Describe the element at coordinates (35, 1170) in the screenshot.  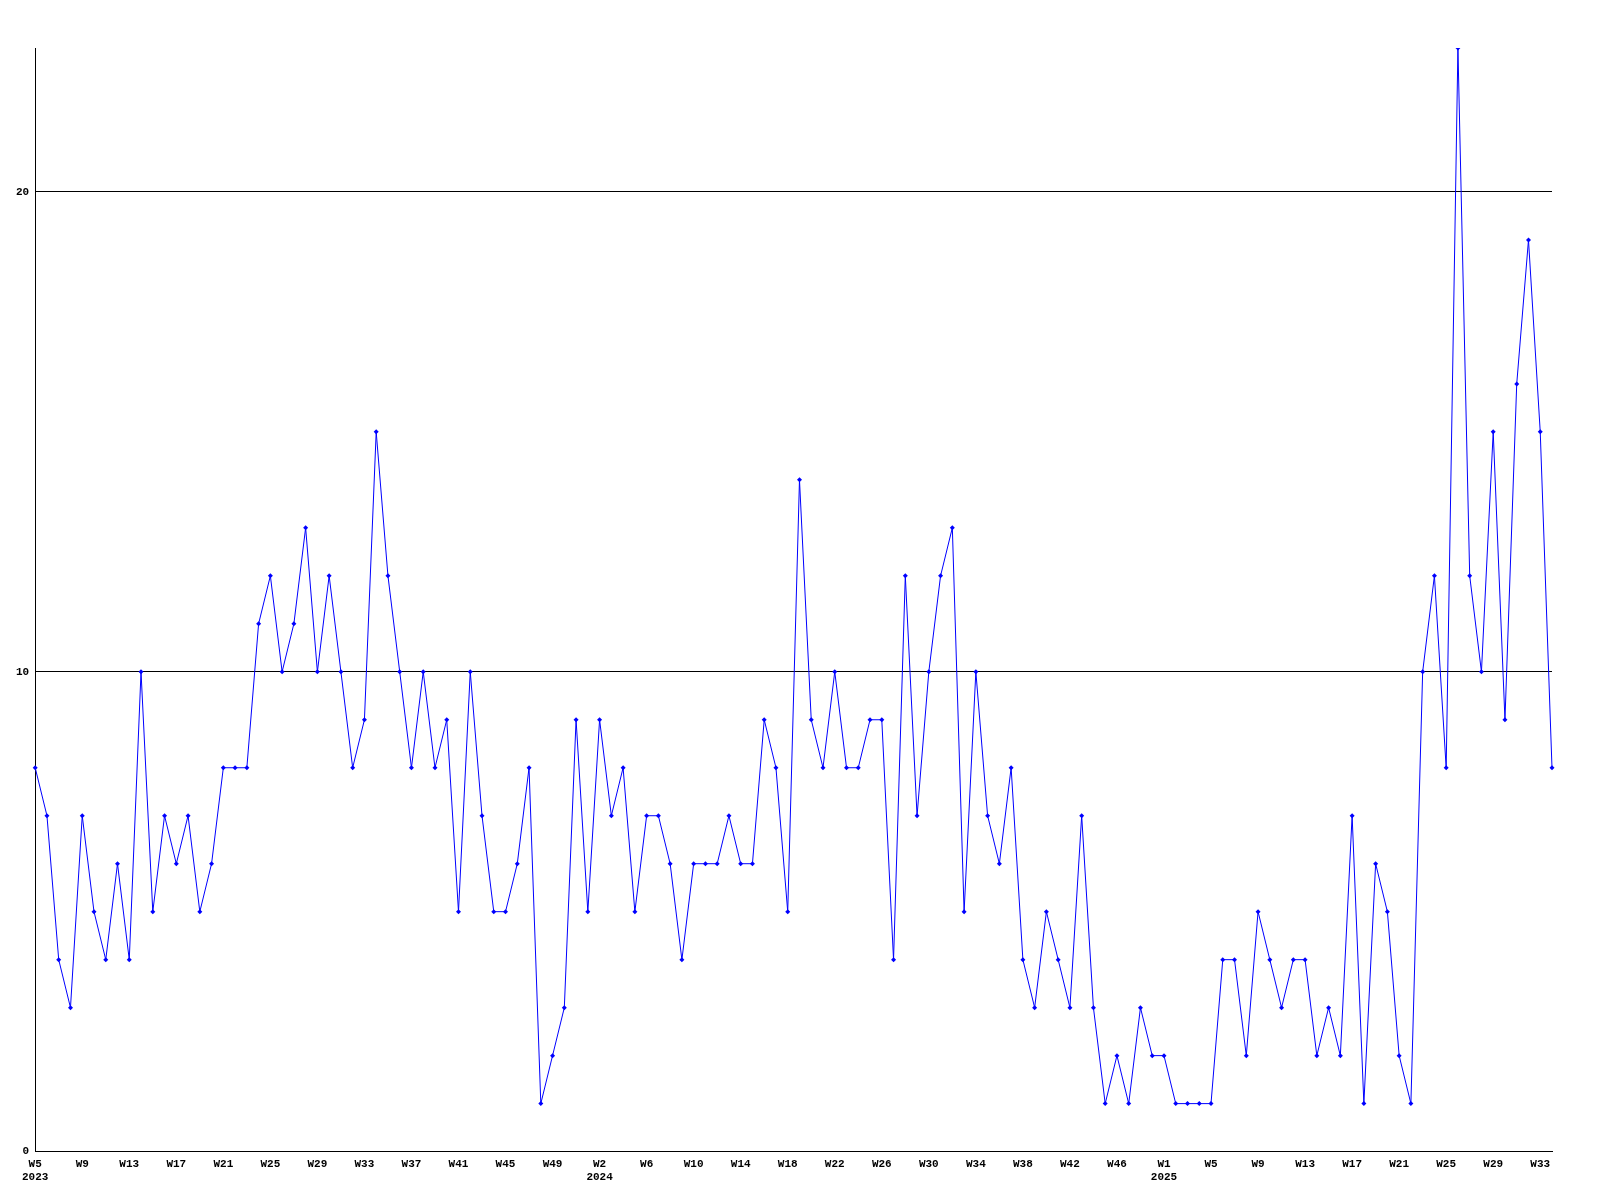
I see `x-tick-label: W5 2023` at that location.